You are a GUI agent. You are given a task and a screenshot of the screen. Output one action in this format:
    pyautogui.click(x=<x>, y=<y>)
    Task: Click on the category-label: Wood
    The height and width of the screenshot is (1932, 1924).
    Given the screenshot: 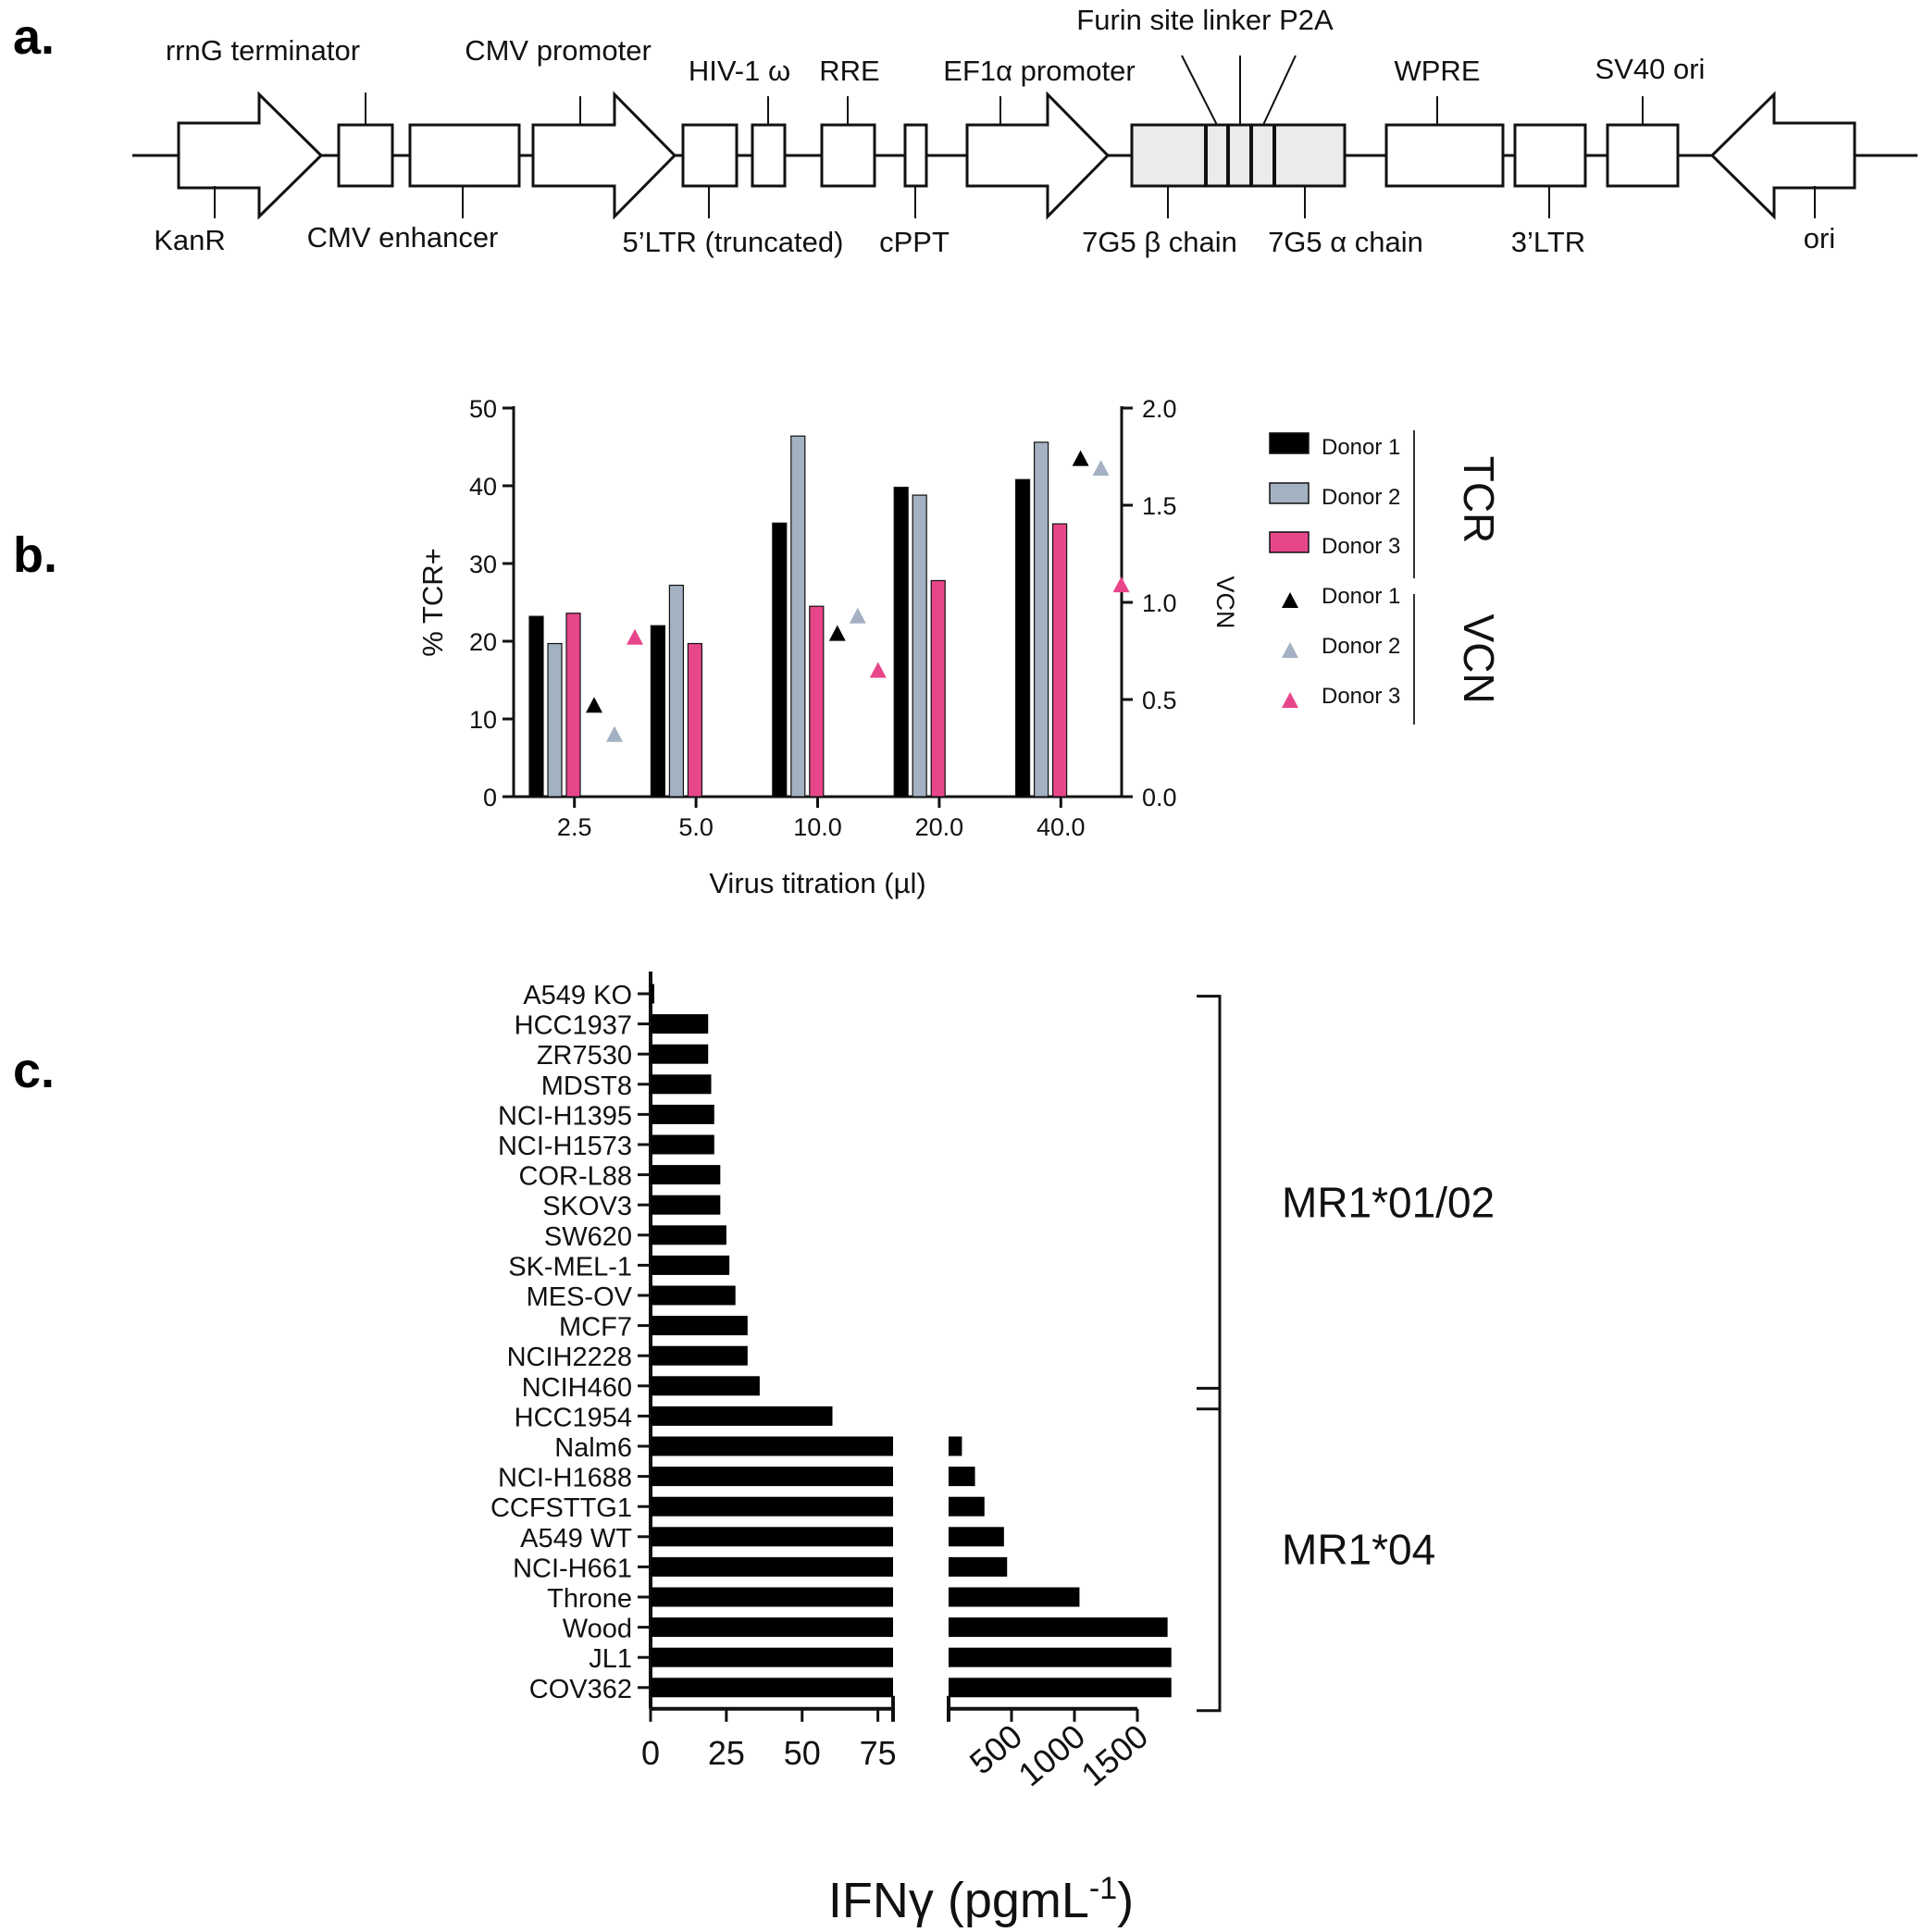 What is the action you would take?
    pyautogui.click(x=597, y=1629)
    